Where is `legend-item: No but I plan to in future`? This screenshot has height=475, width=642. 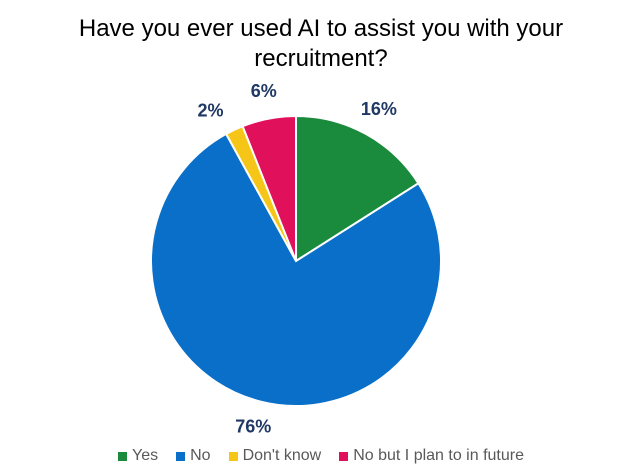 legend-item: No but I plan to in future is located at coordinates (431, 456).